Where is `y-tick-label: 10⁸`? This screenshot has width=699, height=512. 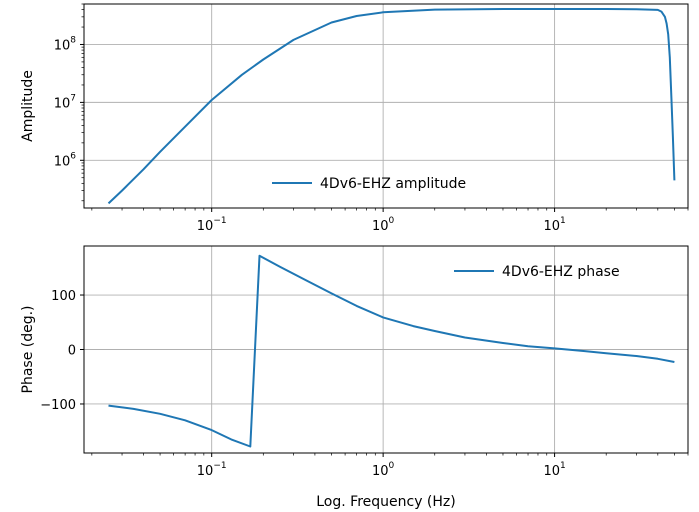 y-tick-label: 10⁸ is located at coordinates (65, 44).